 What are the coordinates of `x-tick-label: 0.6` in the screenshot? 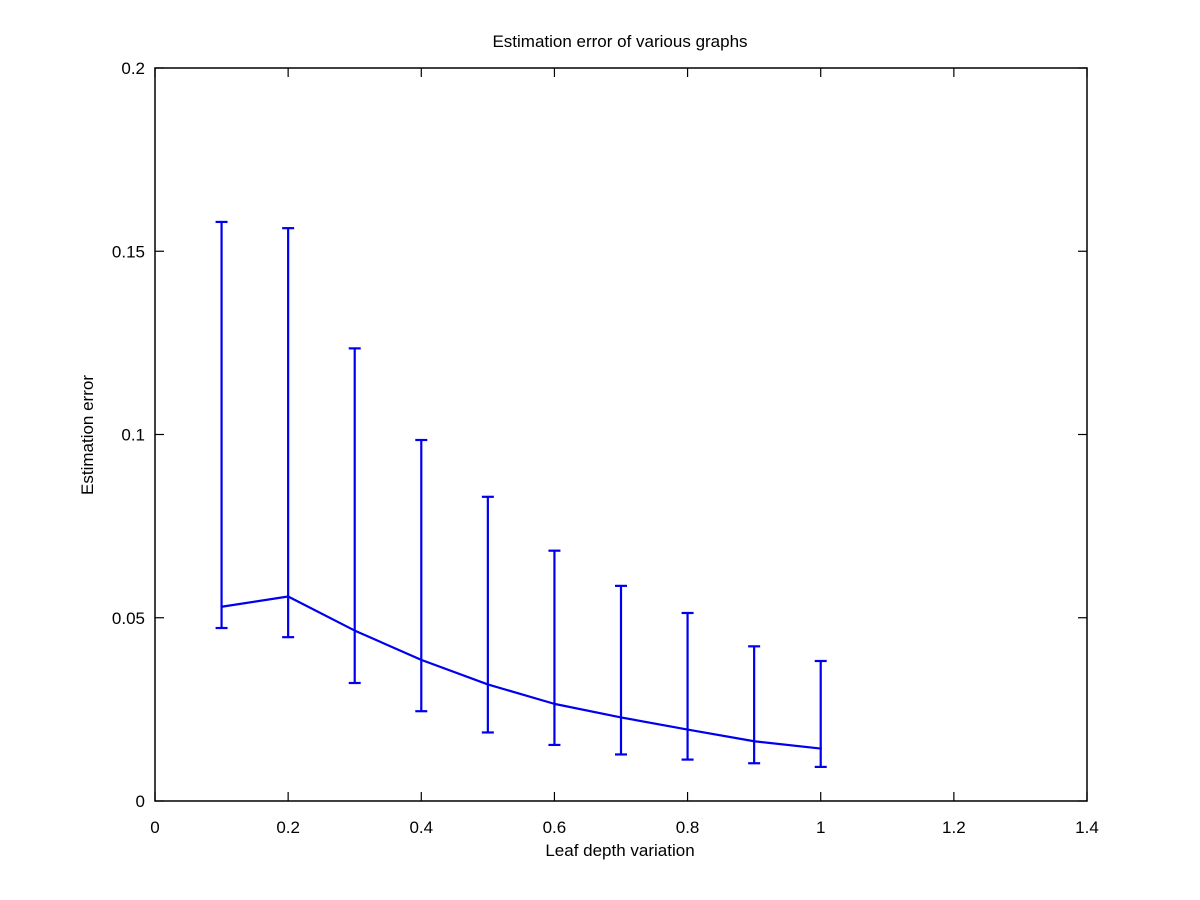 It's located at (555, 827).